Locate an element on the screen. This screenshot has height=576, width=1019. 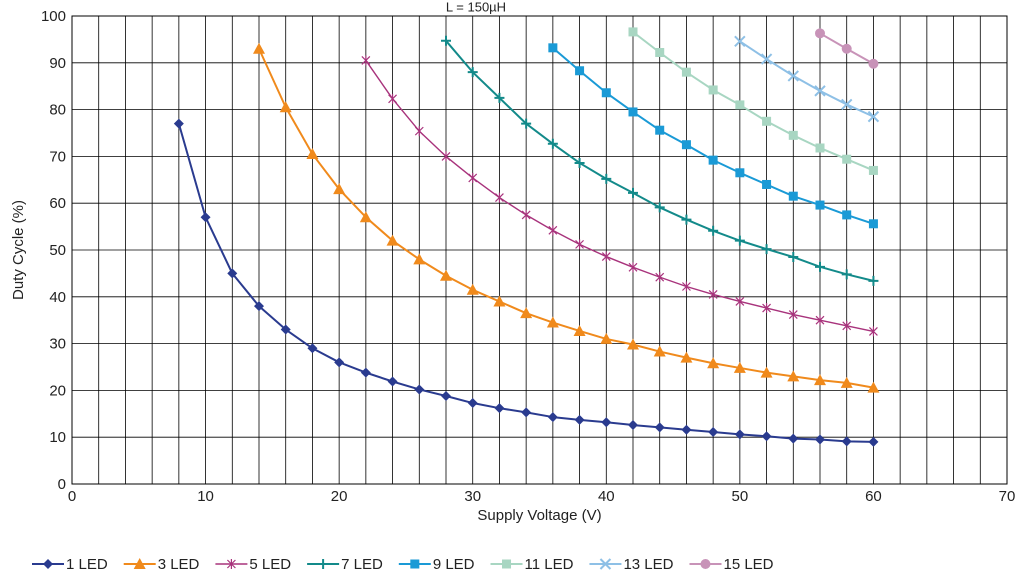
y-tick-label: 100 is located at coordinates (53, 16).